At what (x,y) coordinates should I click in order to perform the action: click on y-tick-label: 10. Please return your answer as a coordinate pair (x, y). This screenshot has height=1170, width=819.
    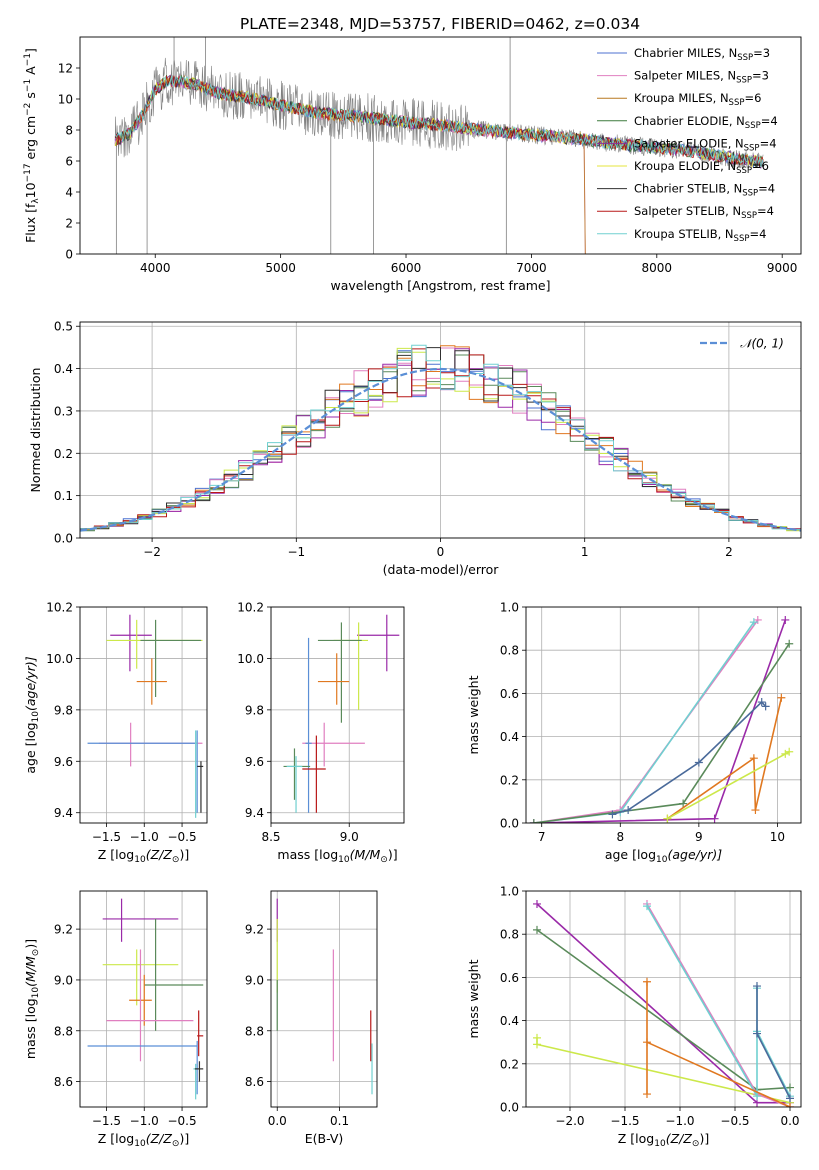
    Looking at the image, I should click on (65, 100).